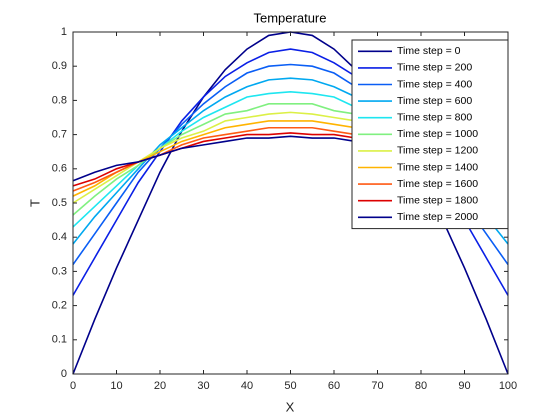 The width and height of the screenshot is (560, 420). I want to click on y-tick-label: 0.1, so click(59, 340).